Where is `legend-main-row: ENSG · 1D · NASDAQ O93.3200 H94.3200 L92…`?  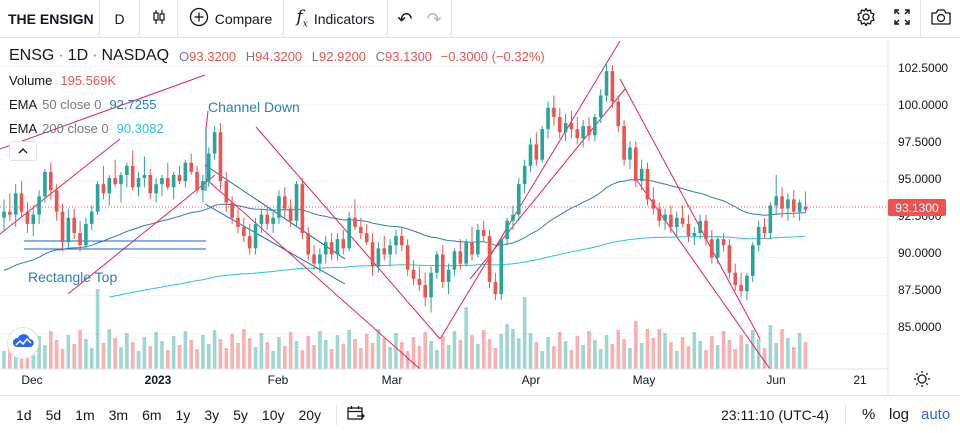 legend-main-row: ENSG · 1D · NASDAQ O93.3200 H94.3200 L92… is located at coordinates (277, 56).